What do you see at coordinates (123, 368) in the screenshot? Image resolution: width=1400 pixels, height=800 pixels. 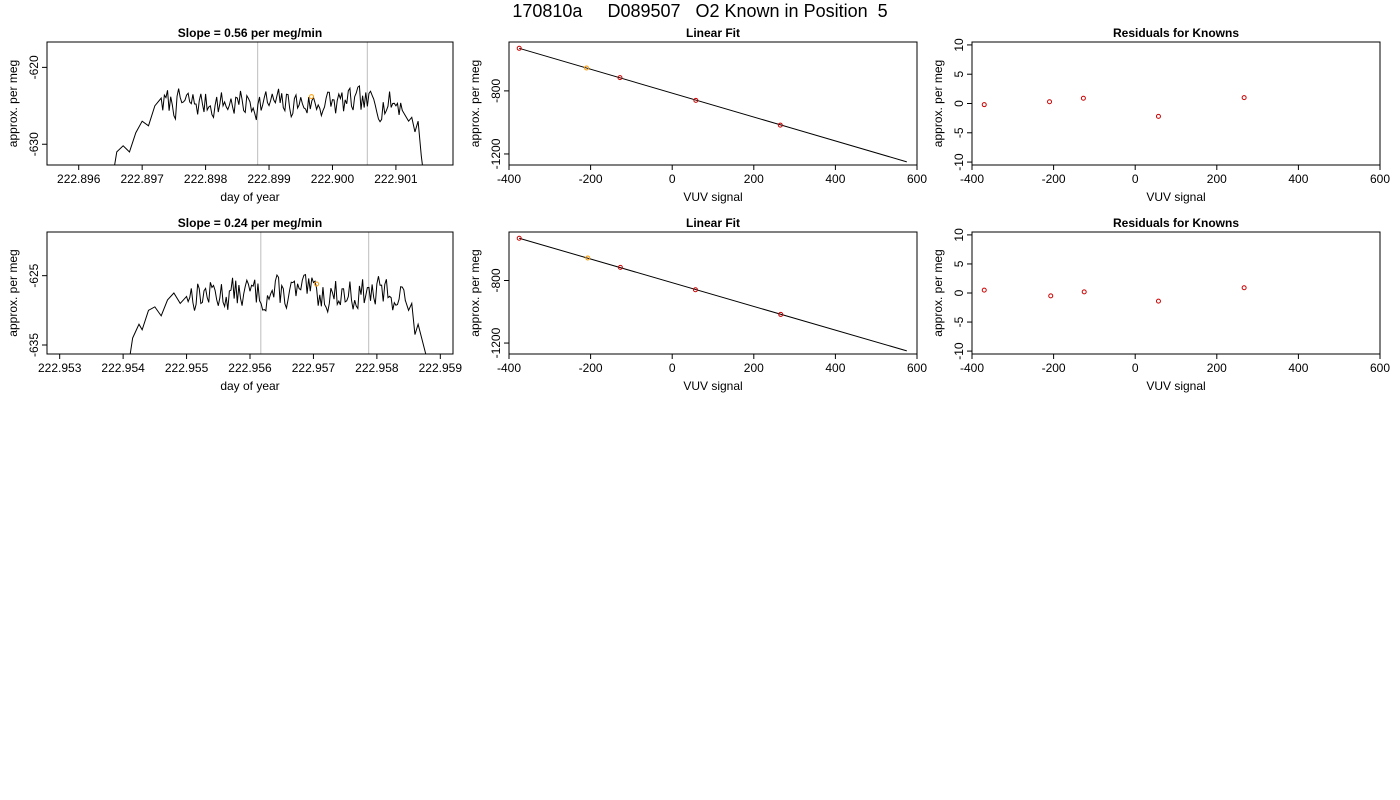 I see `x-tick-label: 222.954` at bounding box center [123, 368].